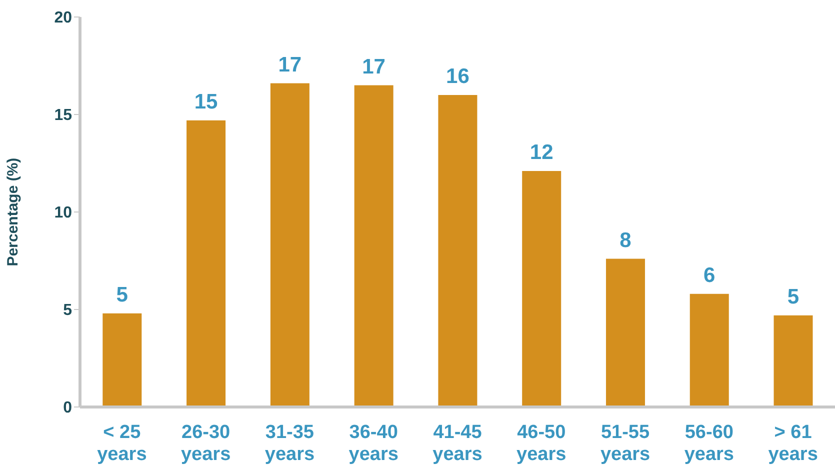 Image resolution: width=835 pixels, height=475 pixels. I want to click on x-tick-label: > 61 years, so click(793, 443).